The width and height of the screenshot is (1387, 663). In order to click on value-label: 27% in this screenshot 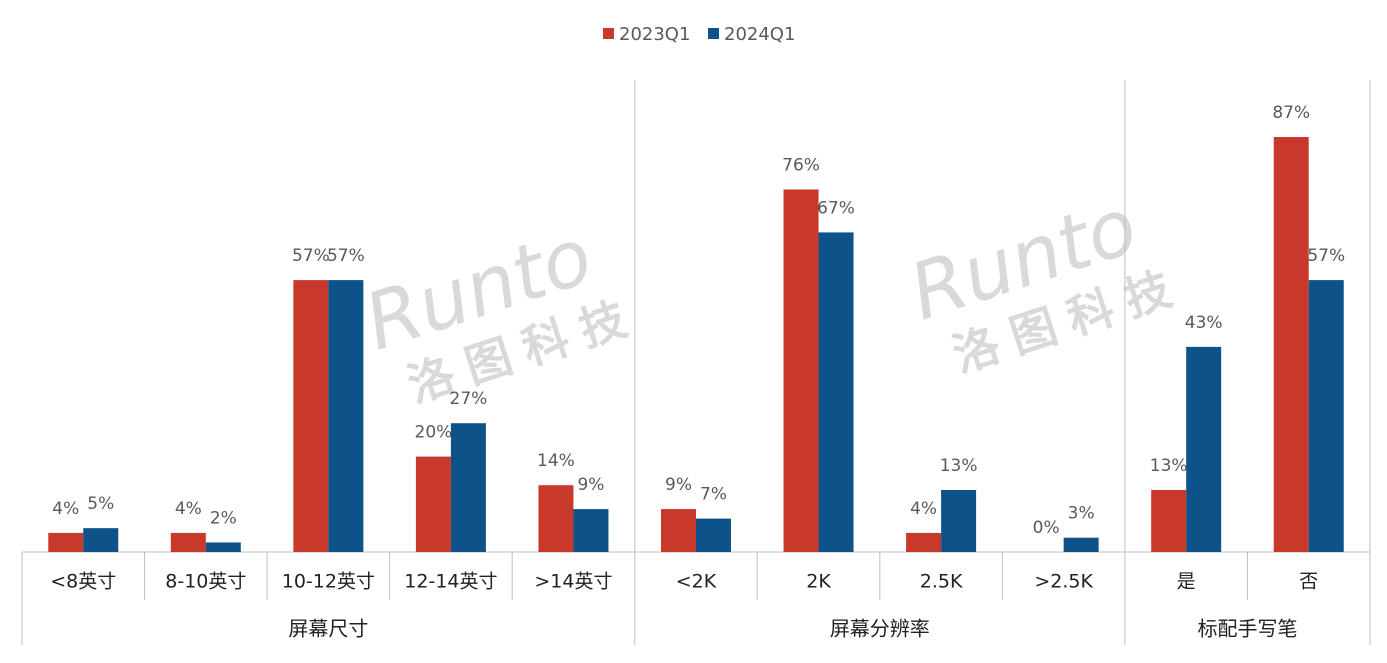, I will do `click(469, 399)`.